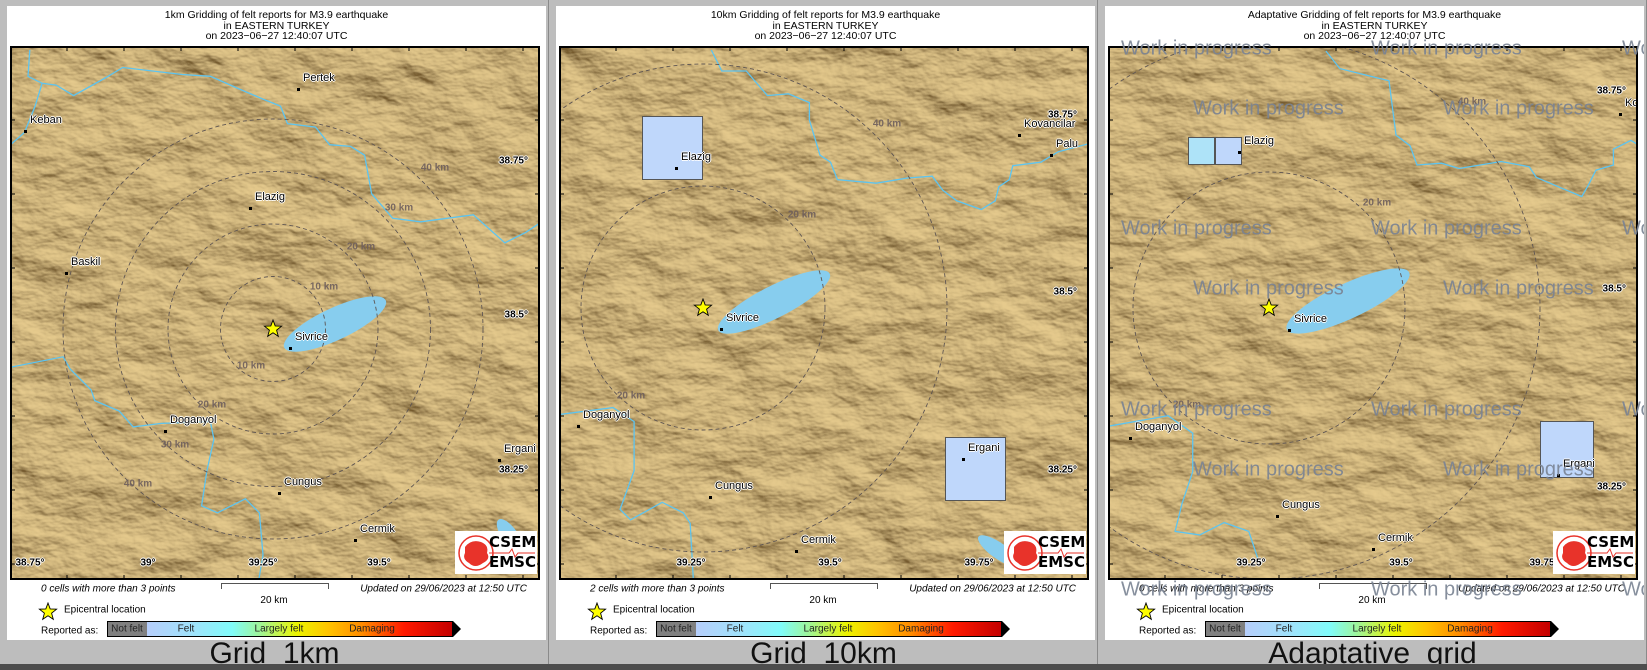 The image size is (1647, 670). What do you see at coordinates (148, 563) in the screenshot?
I see `longitude-label: 39°` at bounding box center [148, 563].